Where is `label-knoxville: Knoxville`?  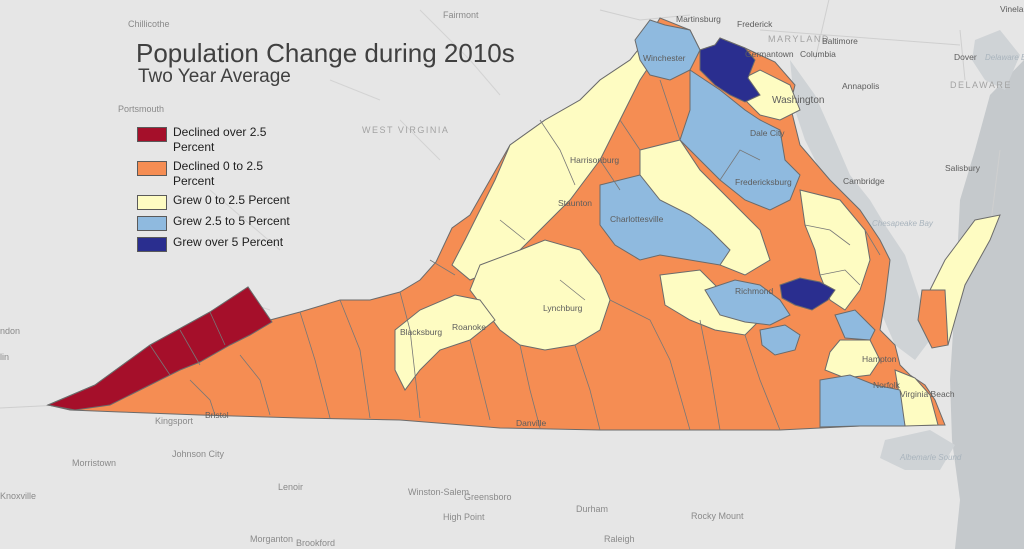
label-knoxville: Knoxville is located at coordinates (18, 496).